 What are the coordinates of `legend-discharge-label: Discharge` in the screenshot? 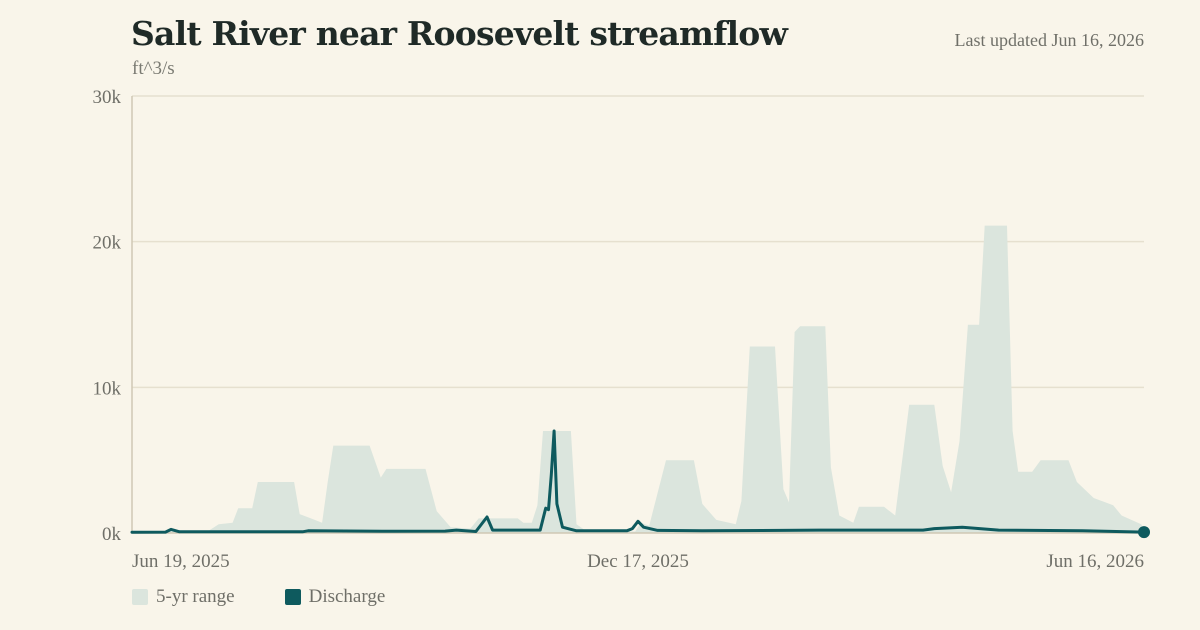 It's located at (347, 596).